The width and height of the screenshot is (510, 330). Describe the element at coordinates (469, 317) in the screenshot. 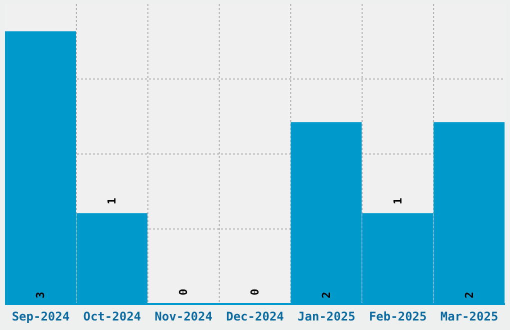

I see `x-tick-label: Mar-2025` at that location.